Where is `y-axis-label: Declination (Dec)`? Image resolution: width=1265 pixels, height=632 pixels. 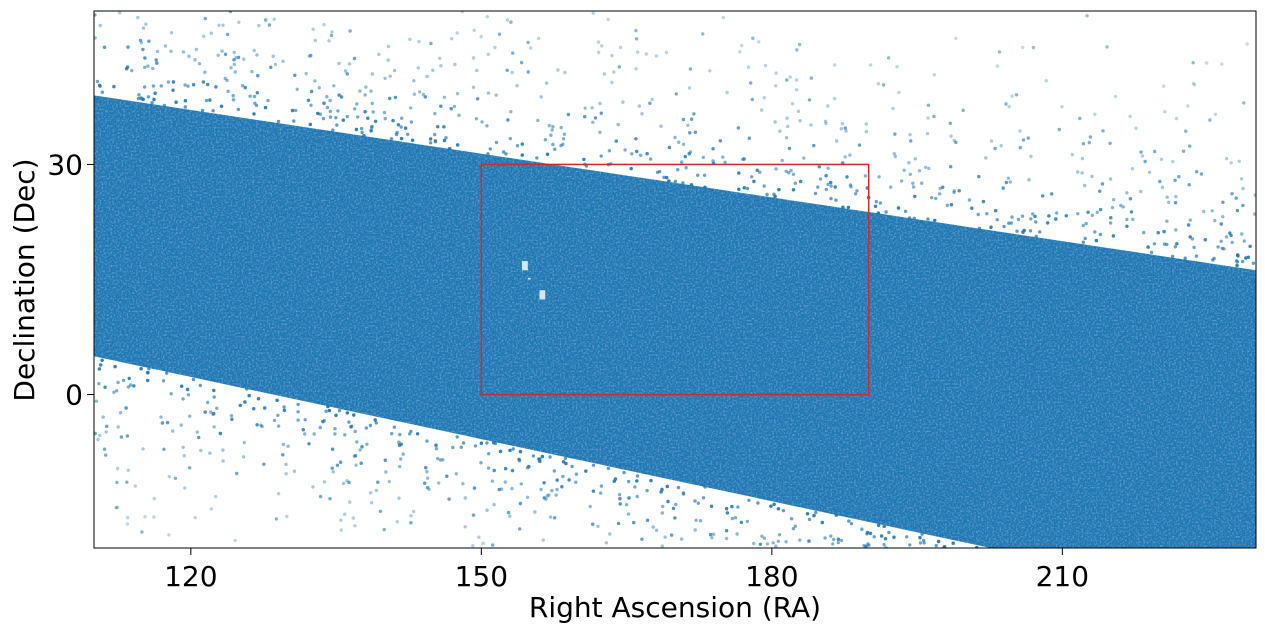
y-axis-label: Declination (Dec) is located at coordinates (24, 279).